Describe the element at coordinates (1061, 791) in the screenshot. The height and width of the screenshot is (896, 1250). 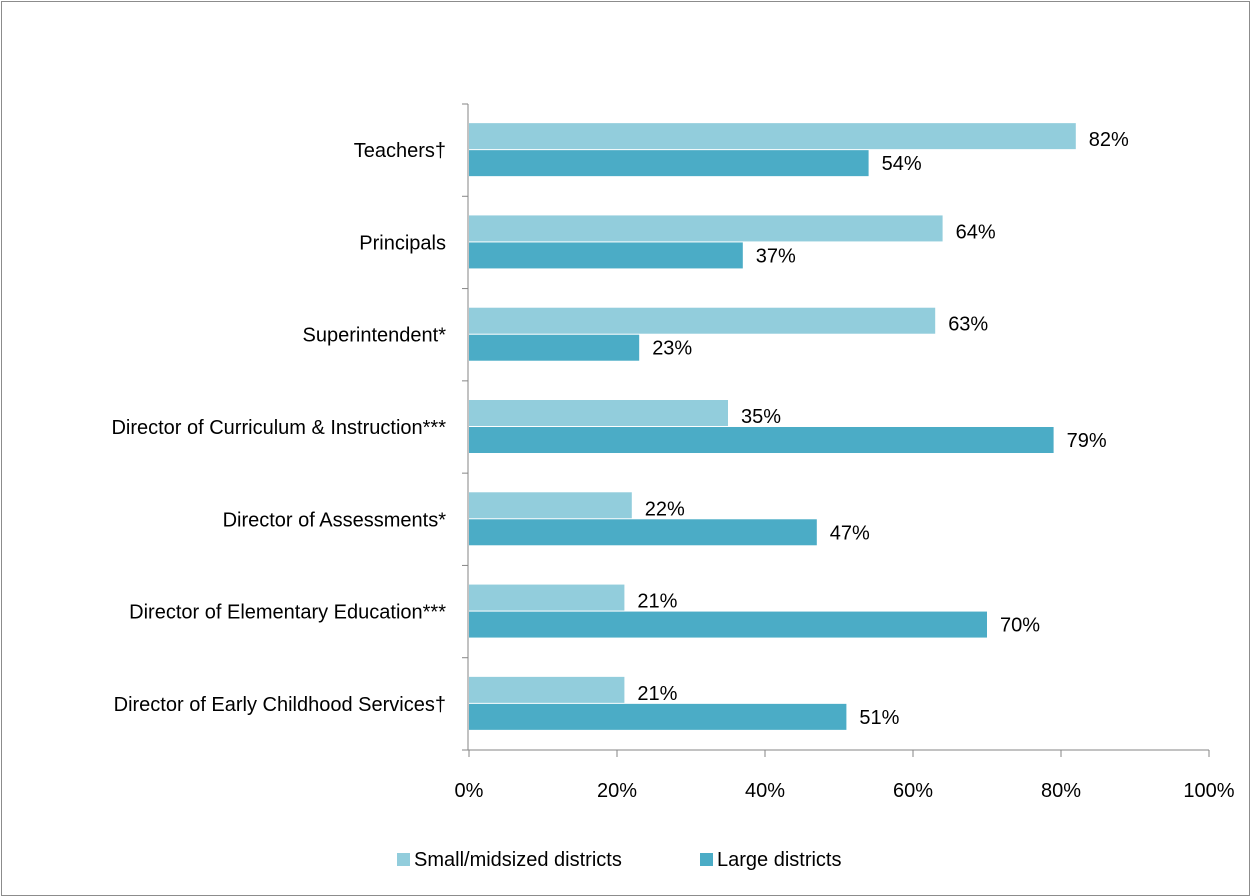
I see `x-tick-label: 80%` at that location.